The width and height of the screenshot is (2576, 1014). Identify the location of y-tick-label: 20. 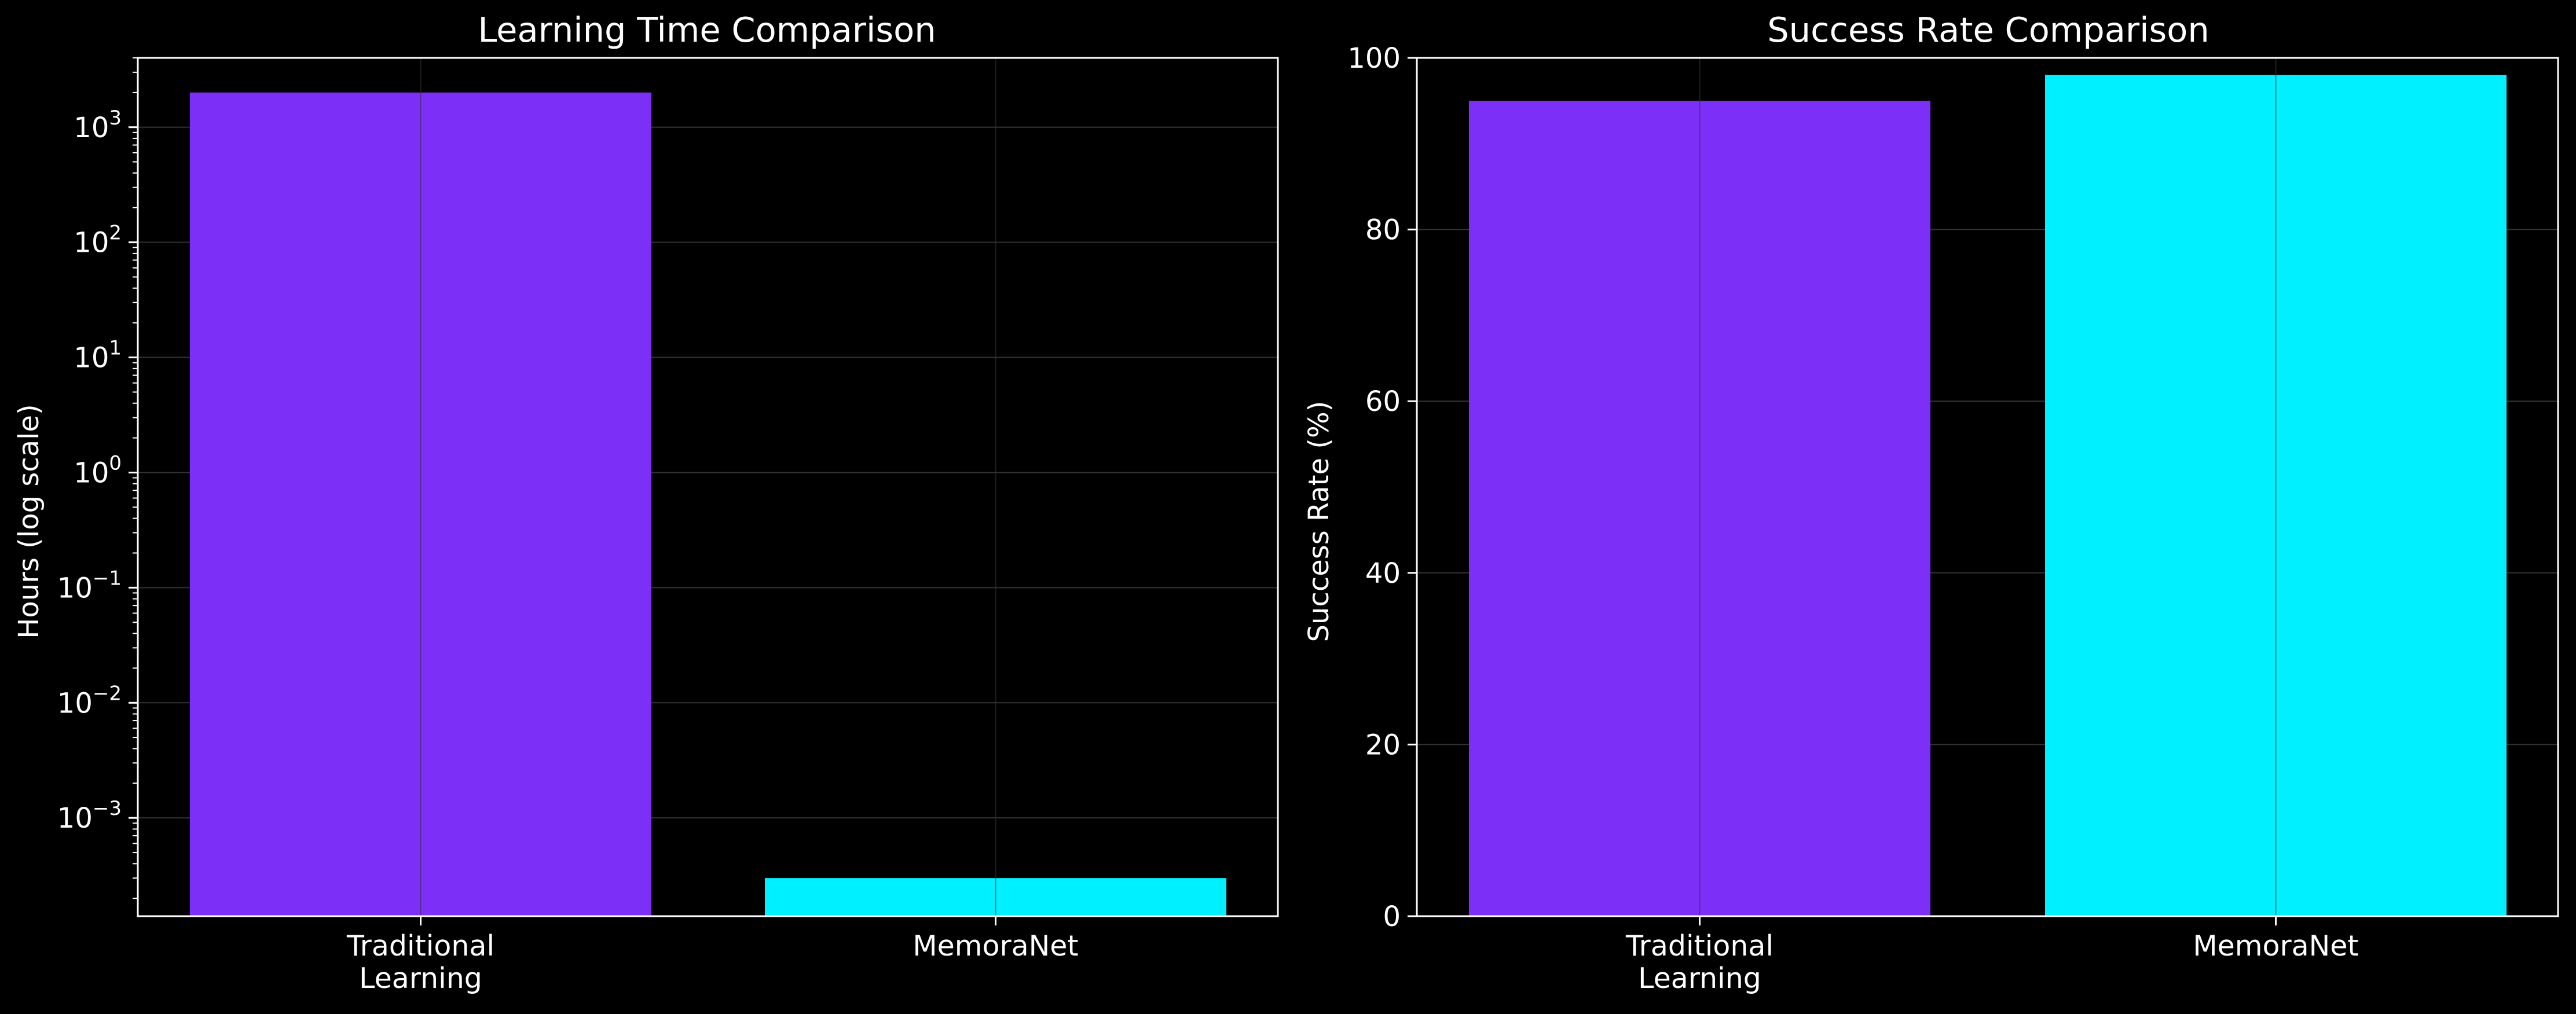
(1383, 745).